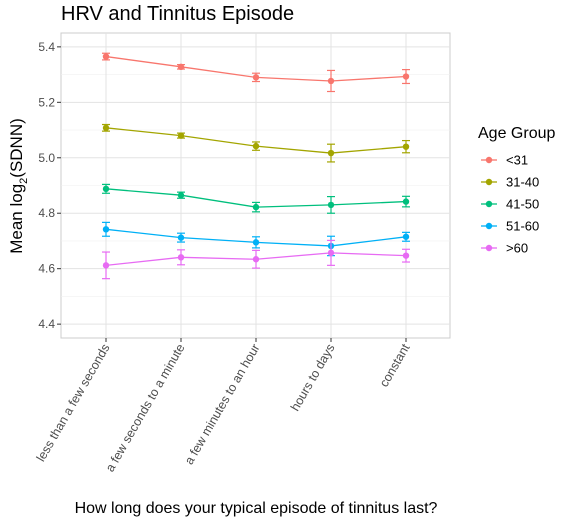  I want to click on legend-label: <31, so click(517, 160).